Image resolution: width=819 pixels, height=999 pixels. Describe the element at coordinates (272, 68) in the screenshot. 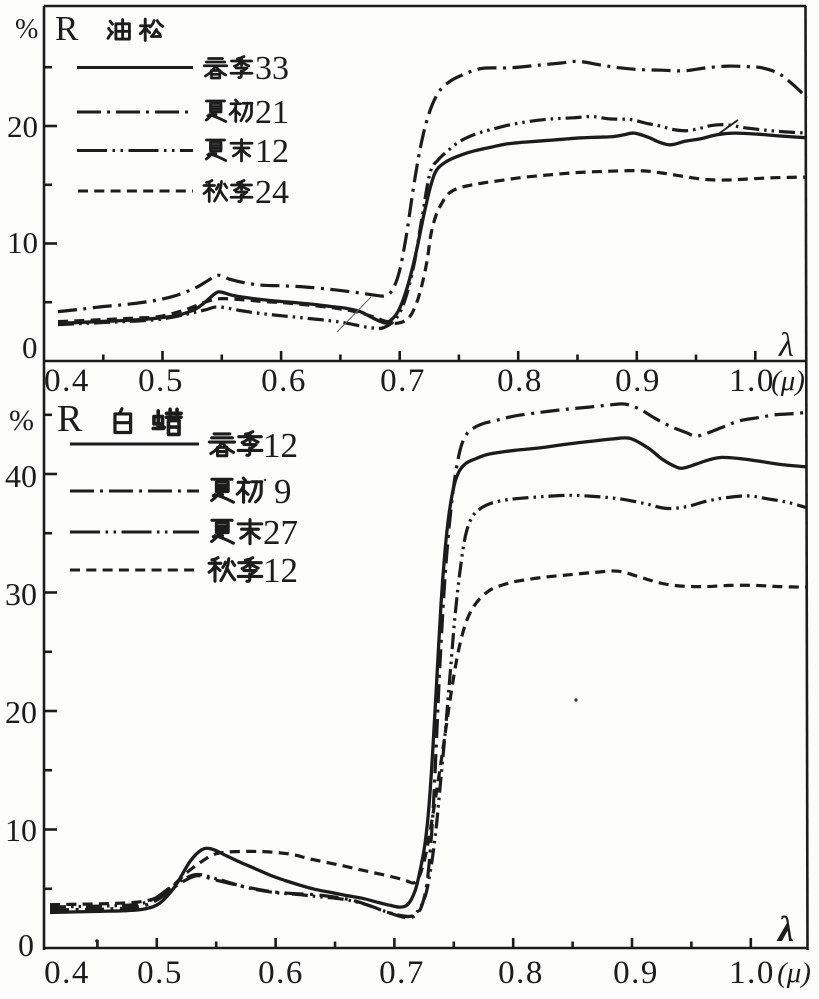

I see `svg-text: 33` at that location.